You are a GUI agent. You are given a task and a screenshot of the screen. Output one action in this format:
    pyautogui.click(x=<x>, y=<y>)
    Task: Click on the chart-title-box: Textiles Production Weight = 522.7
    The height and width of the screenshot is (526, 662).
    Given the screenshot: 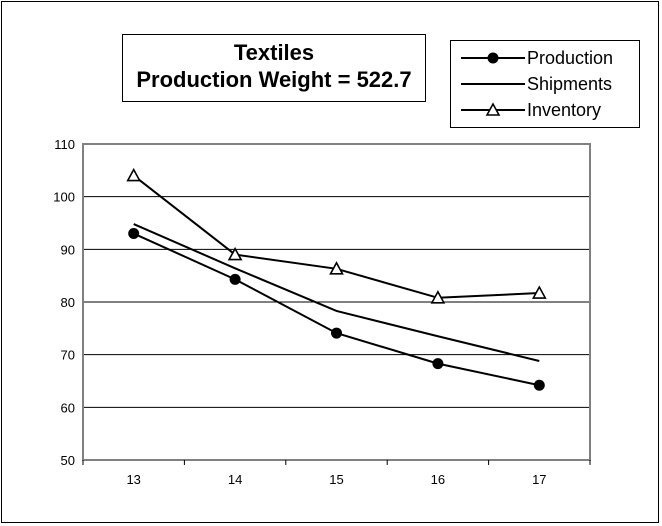 What is the action you would take?
    pyautogui.click(x=274, y=68)
    